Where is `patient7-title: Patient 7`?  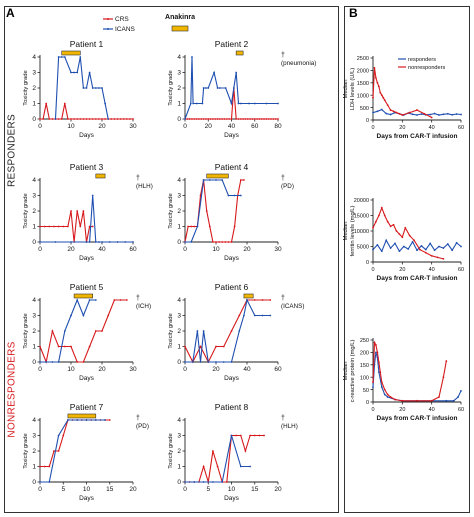 patient7-title: Patient 7 is located at coordinates (87, 407).